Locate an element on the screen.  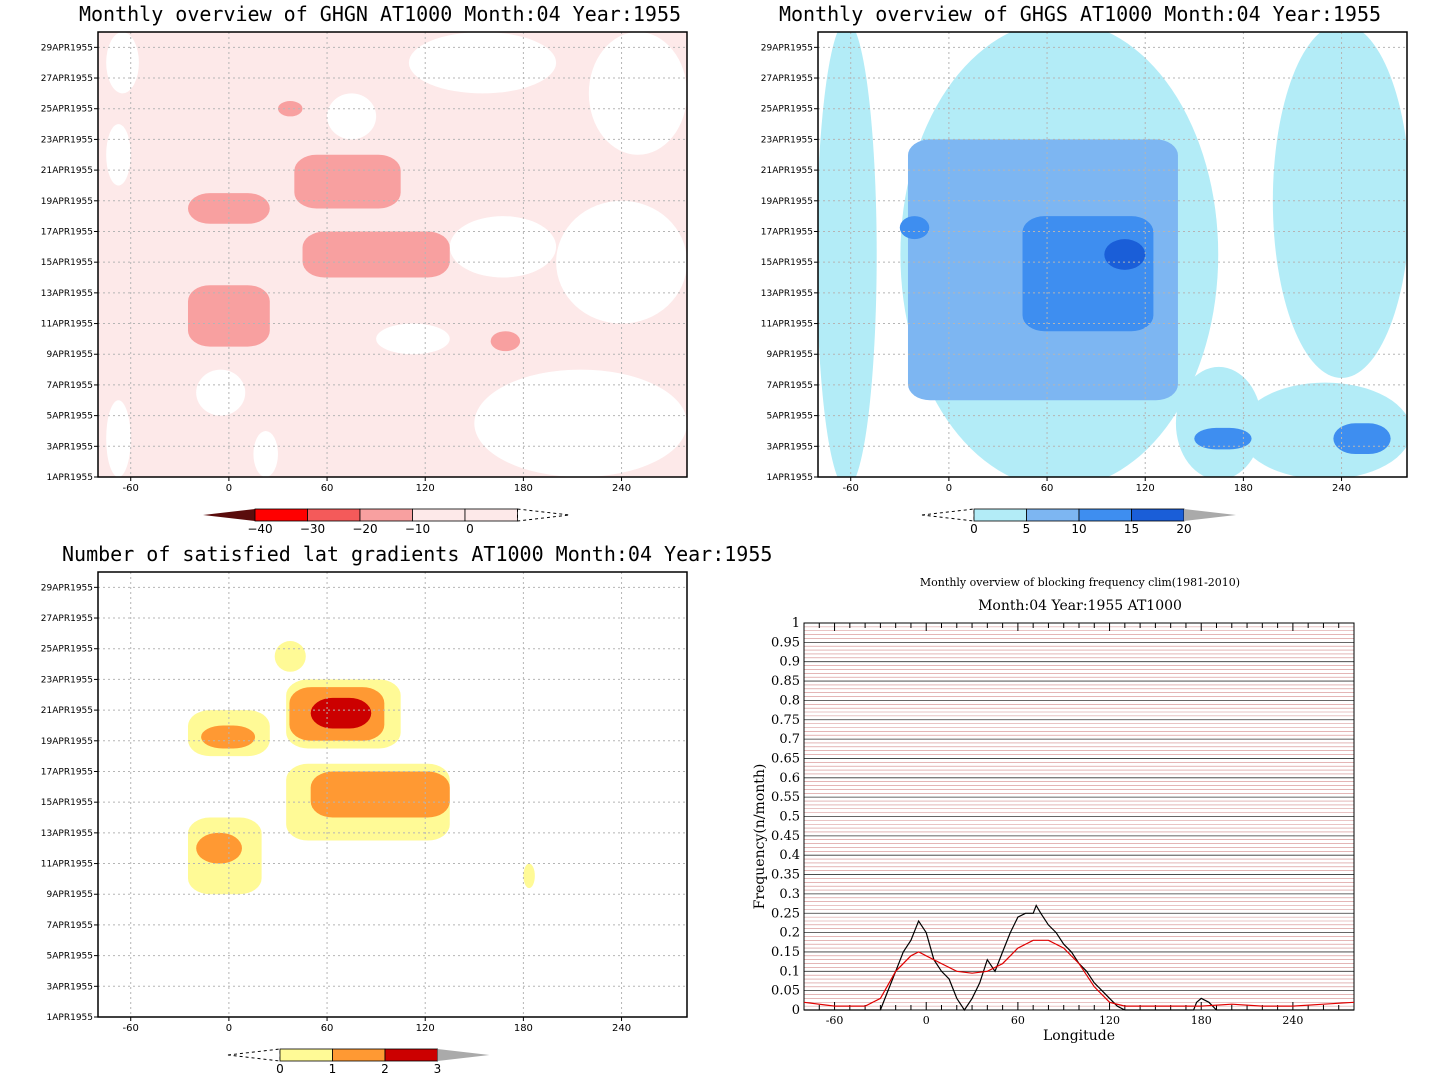
colorbar-label: 3 is located at coordinates (438, 1069).